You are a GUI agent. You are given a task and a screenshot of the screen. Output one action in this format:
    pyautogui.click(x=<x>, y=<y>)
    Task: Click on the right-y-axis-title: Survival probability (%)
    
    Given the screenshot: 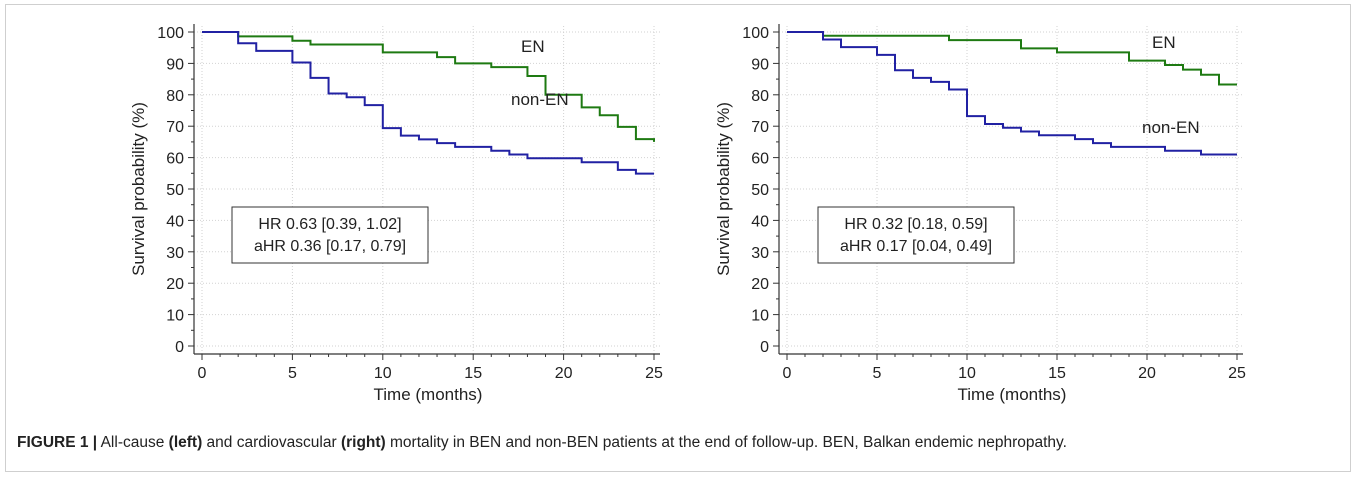 What is the action you would take?
    pyautogui.click(x=723, y=189)
    